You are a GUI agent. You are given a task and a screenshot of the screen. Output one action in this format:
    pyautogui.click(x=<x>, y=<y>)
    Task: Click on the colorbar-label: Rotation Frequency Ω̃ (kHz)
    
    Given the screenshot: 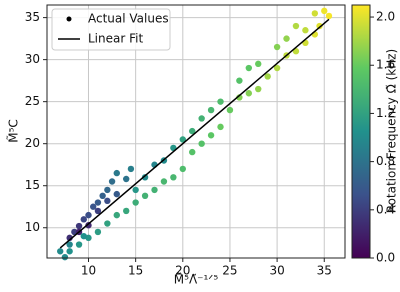 What is the action you would take?
    pyautogui.click(x=392, y=131)
    